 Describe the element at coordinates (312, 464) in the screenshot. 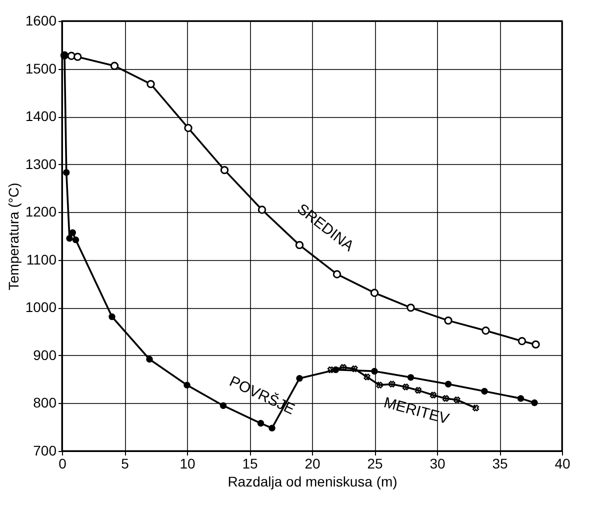

I see `x-tick-label: 20` at that location.